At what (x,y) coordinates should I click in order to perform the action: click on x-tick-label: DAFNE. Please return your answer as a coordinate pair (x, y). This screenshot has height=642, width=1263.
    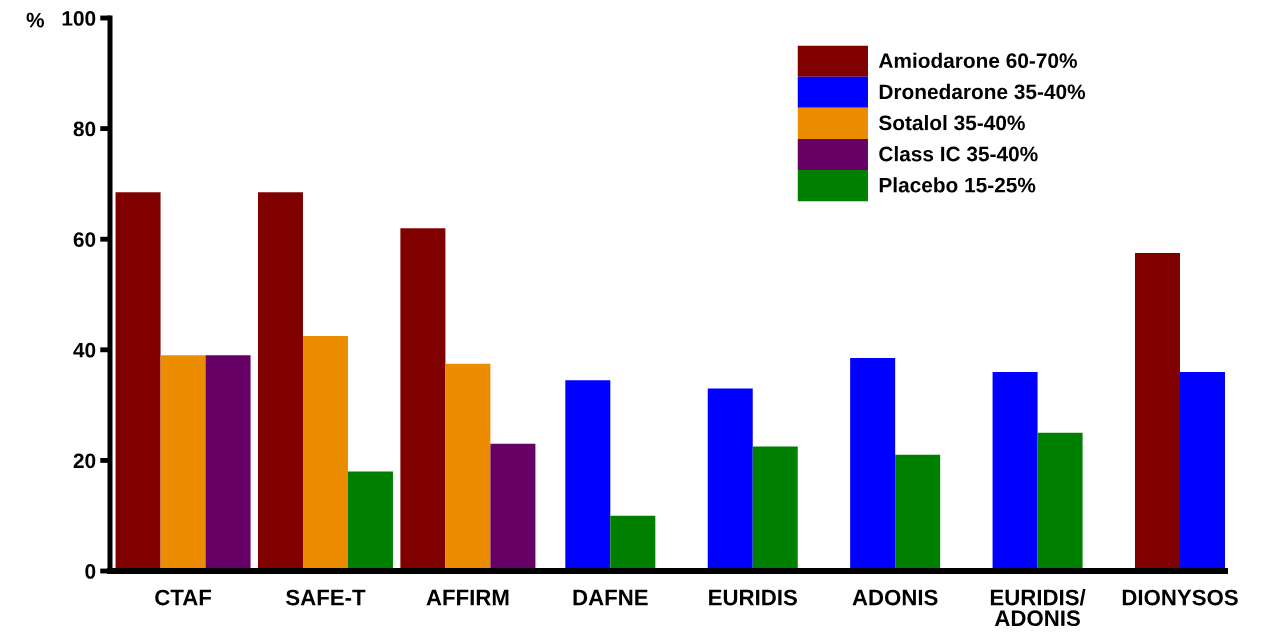
    Looking at the image, I should click on (610, 597).